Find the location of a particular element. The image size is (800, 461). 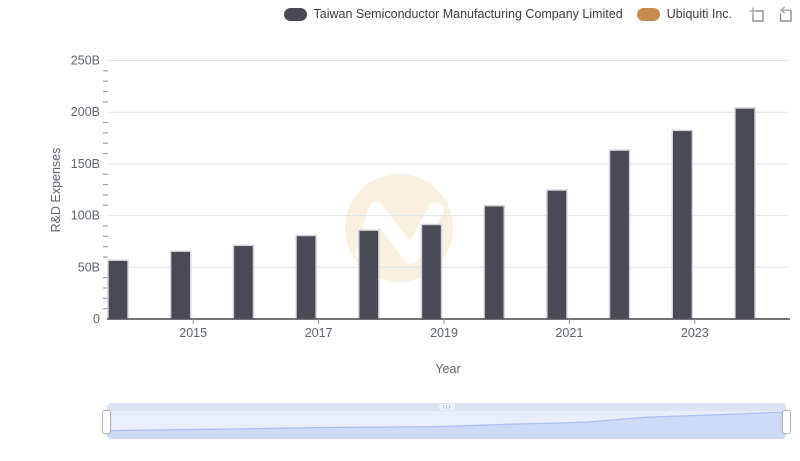

navigator-preview-area is located at coordinates (446, 425).